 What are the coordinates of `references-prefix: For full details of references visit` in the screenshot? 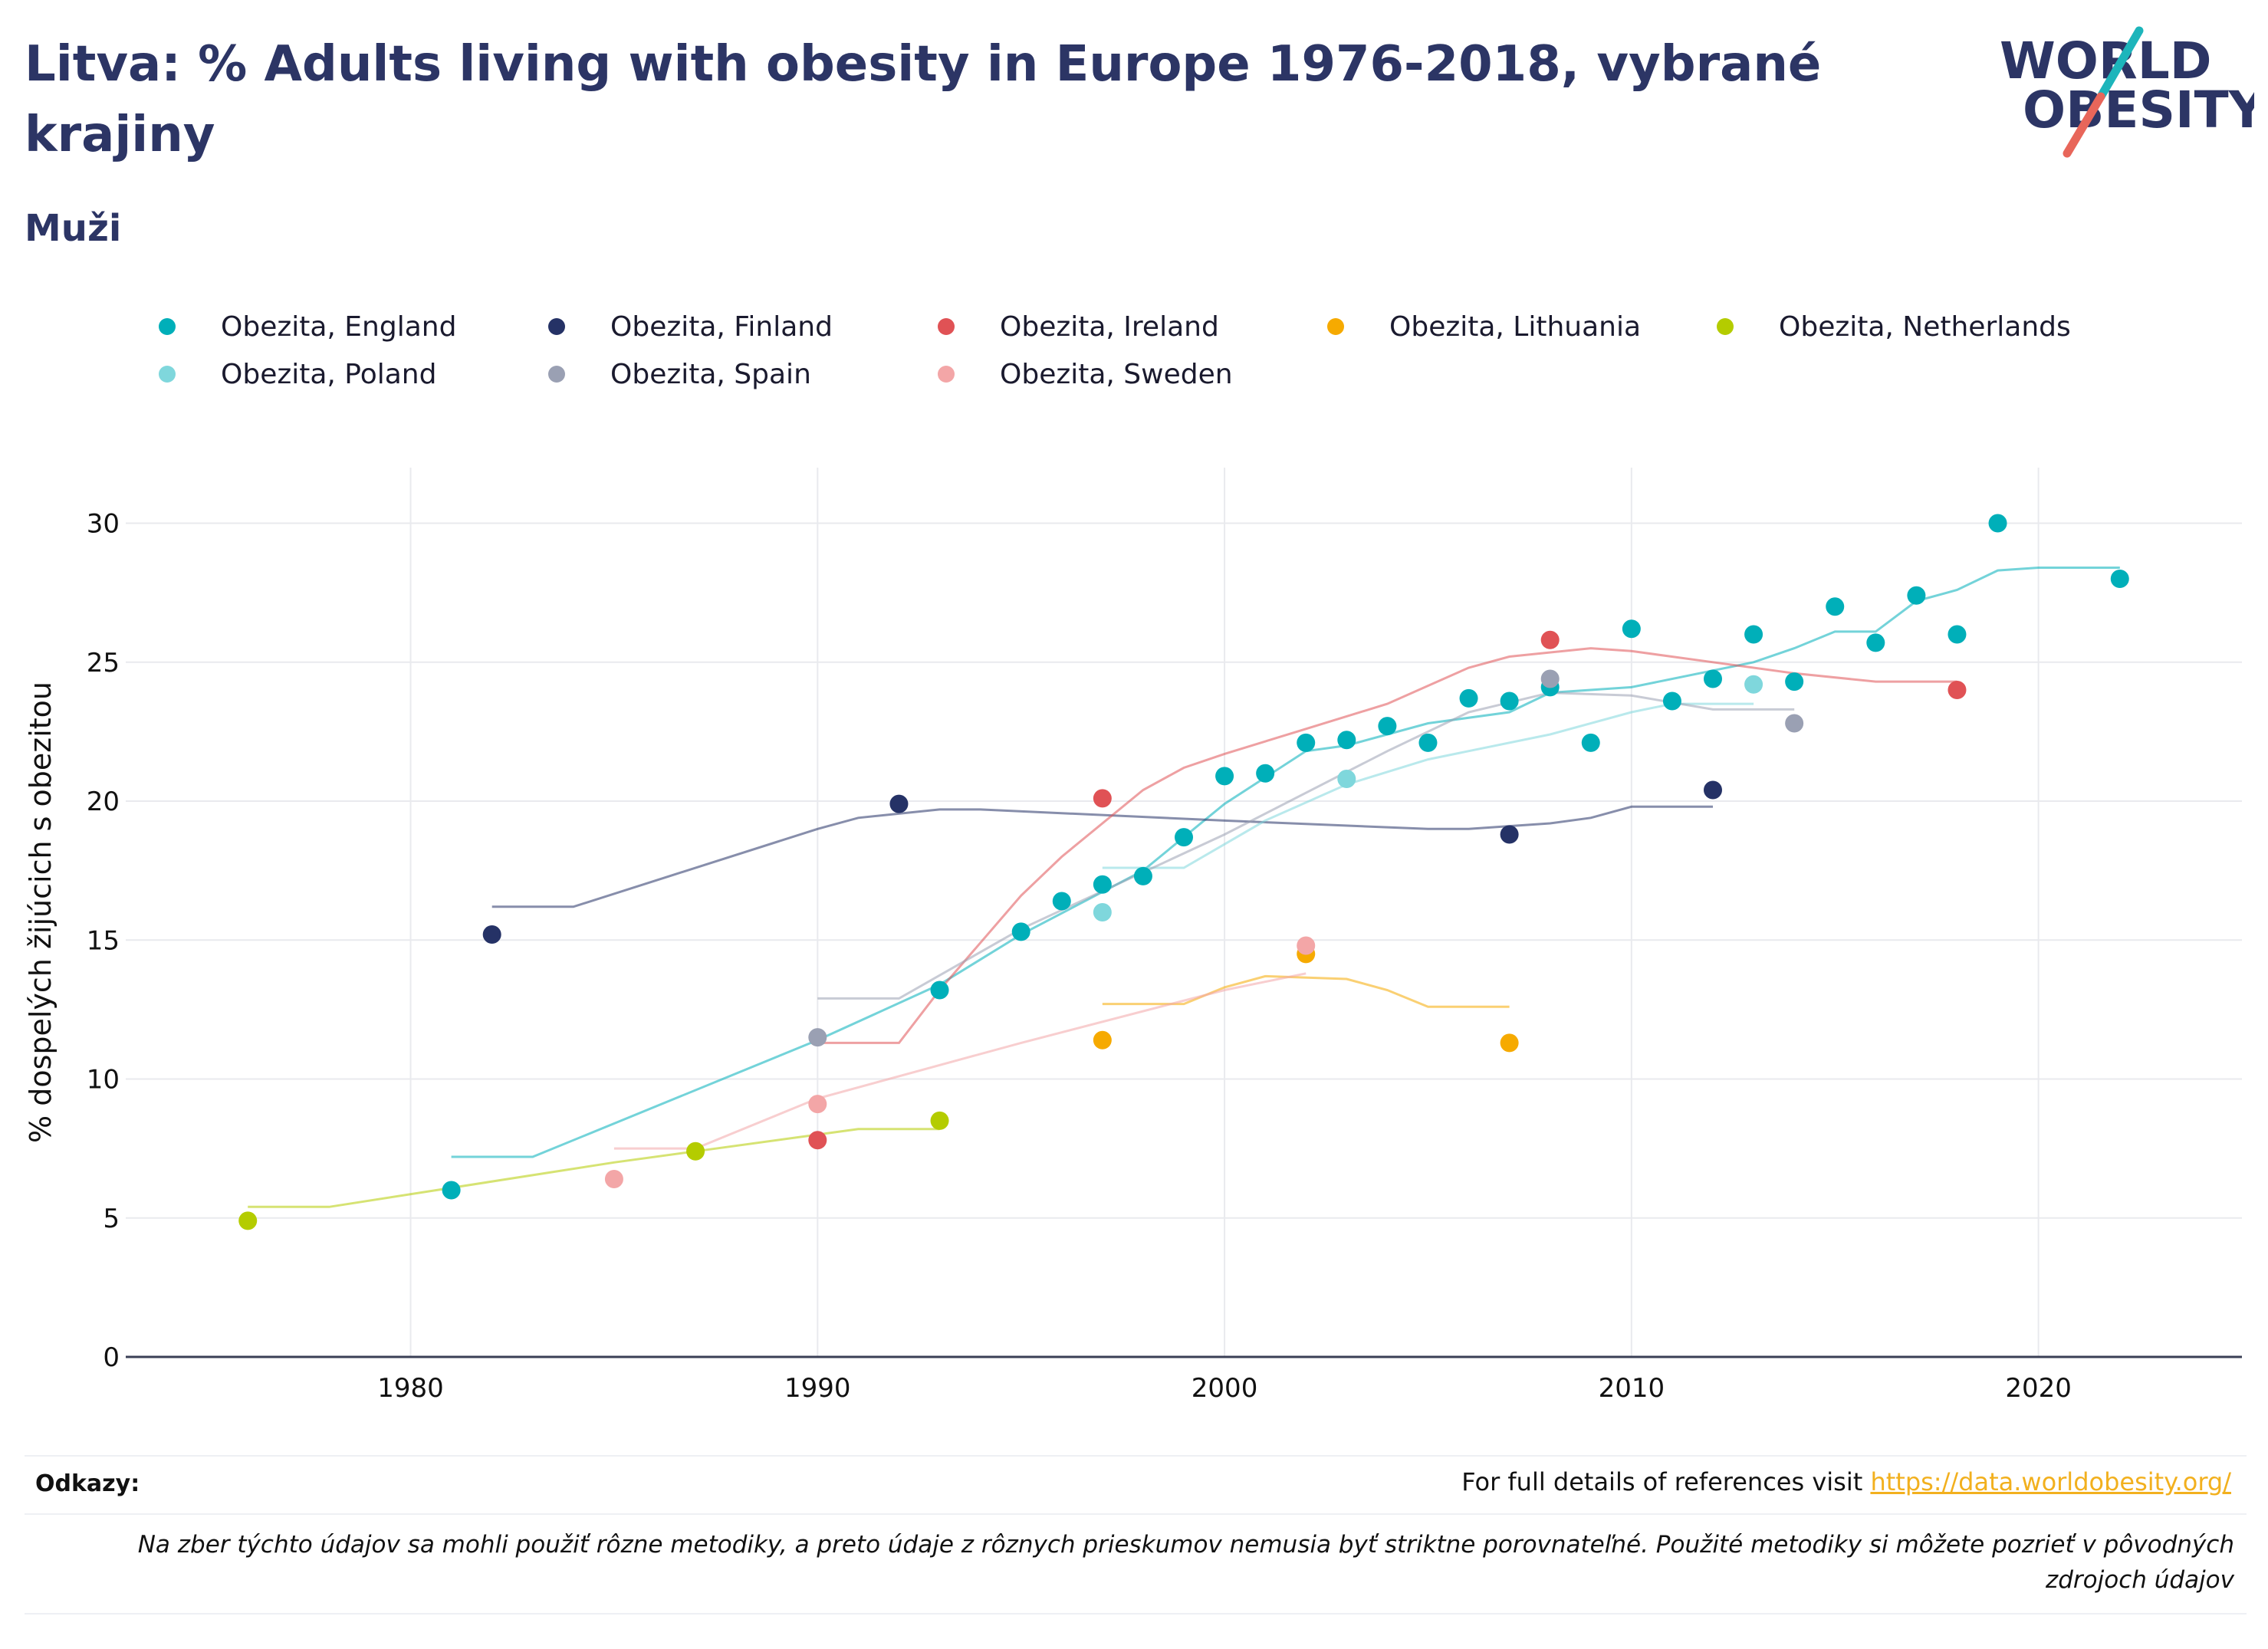 It's located at (1666, 1481).